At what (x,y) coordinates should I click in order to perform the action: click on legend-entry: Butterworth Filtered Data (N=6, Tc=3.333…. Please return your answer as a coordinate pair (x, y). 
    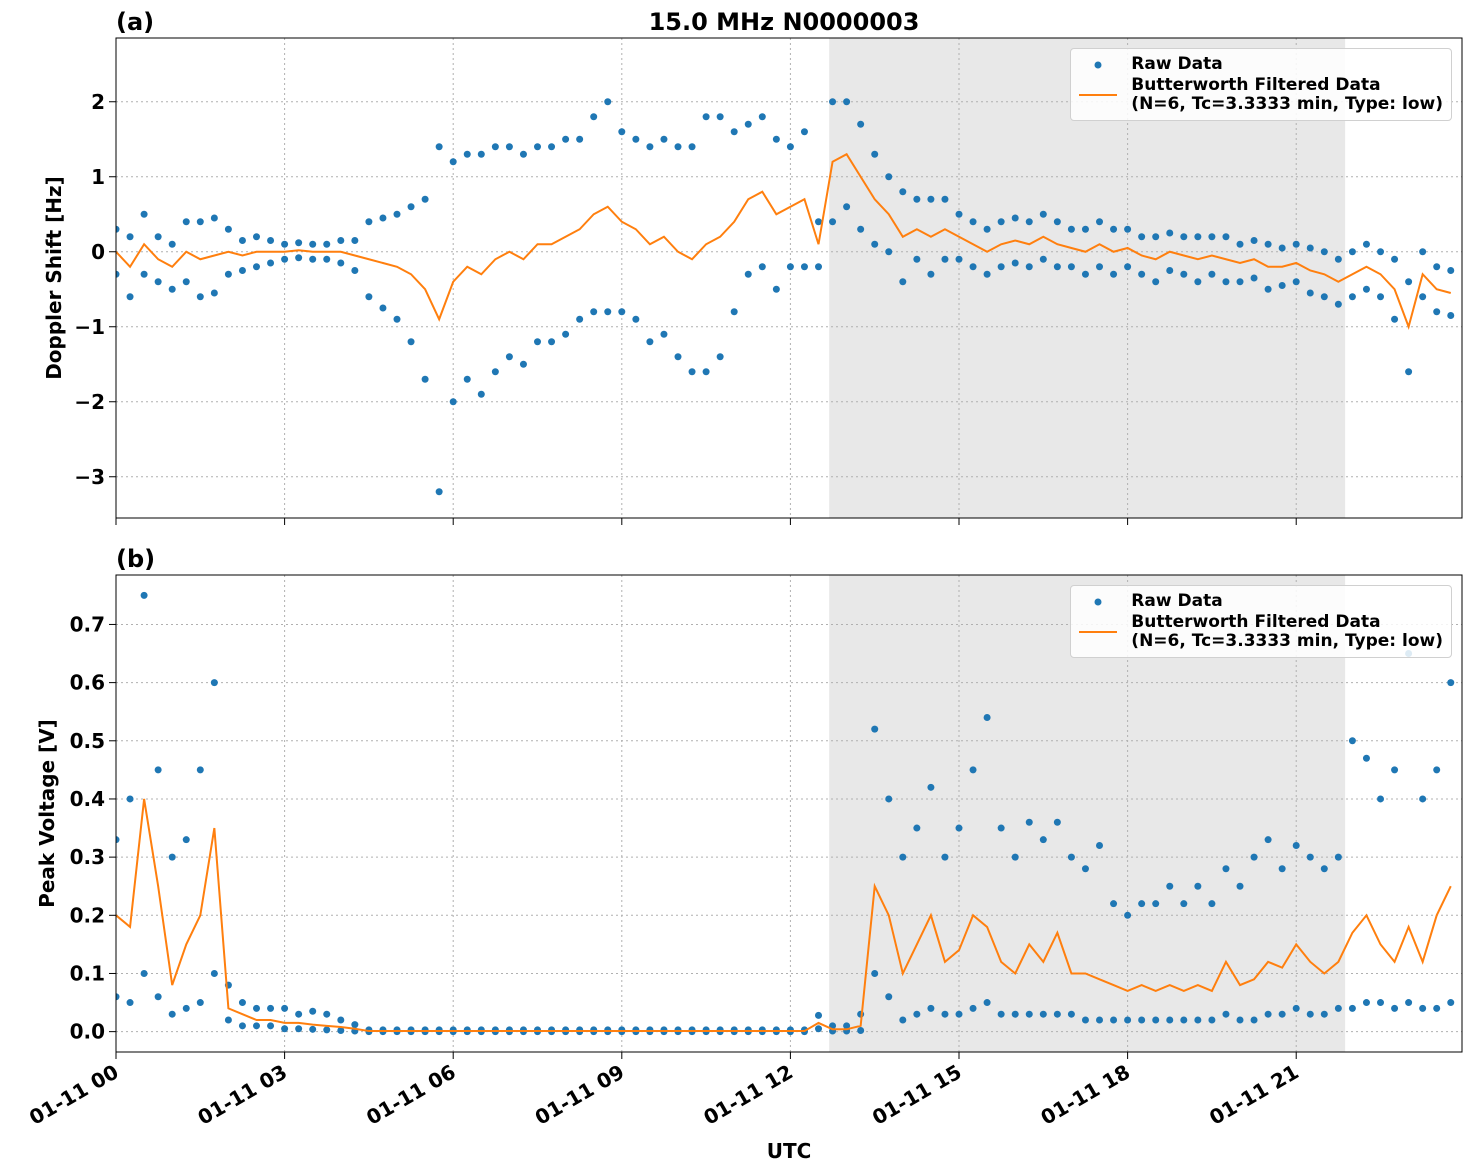
    Looking at the image, I should click on (1261, 632).